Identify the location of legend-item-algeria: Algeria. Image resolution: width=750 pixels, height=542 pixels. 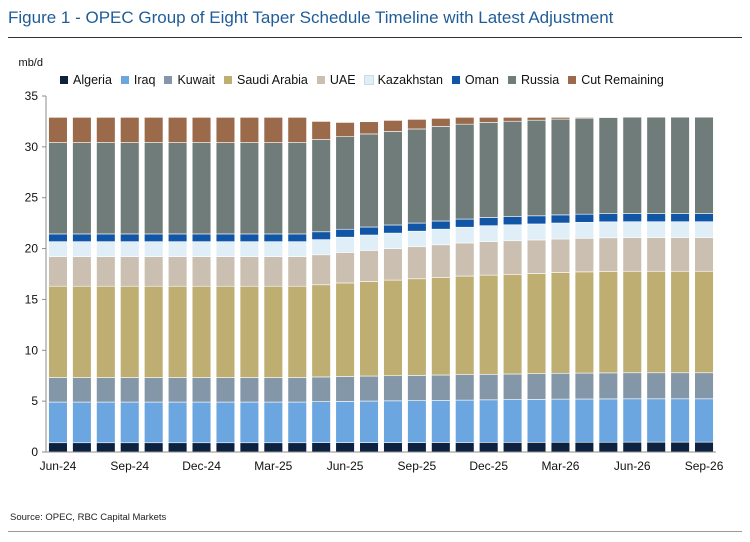
(86, 80).